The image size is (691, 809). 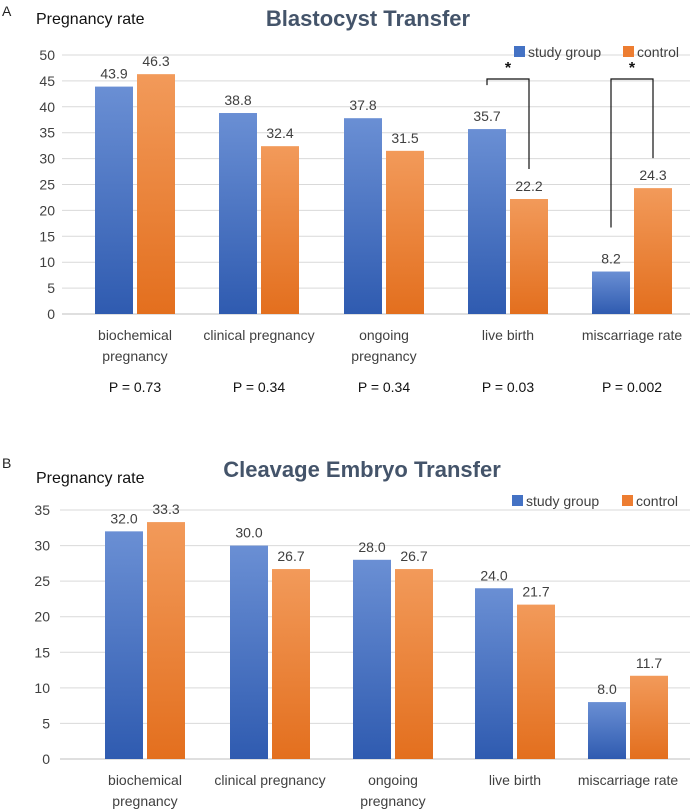 I want to click on y-tick-label: 45, so click(x=47, y=81).